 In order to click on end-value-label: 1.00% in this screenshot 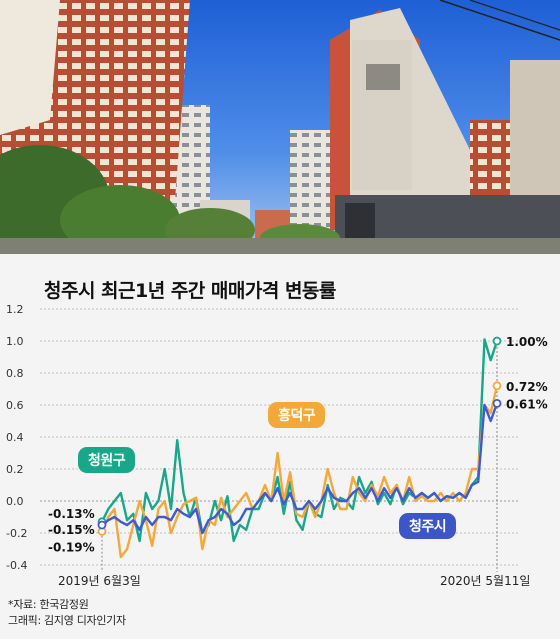, I will do `click(527, 342)`.